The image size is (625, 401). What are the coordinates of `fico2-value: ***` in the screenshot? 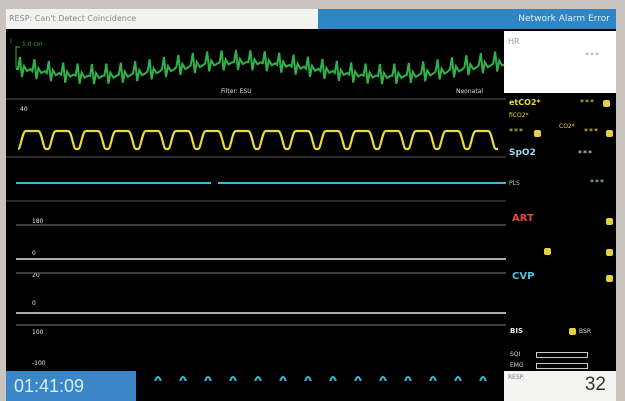 It's located at (516, 131).